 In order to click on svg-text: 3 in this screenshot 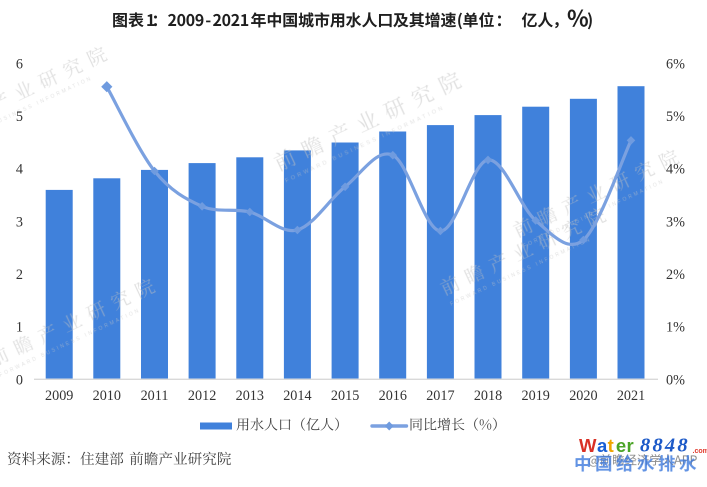, I will do `click(19, 222)`.